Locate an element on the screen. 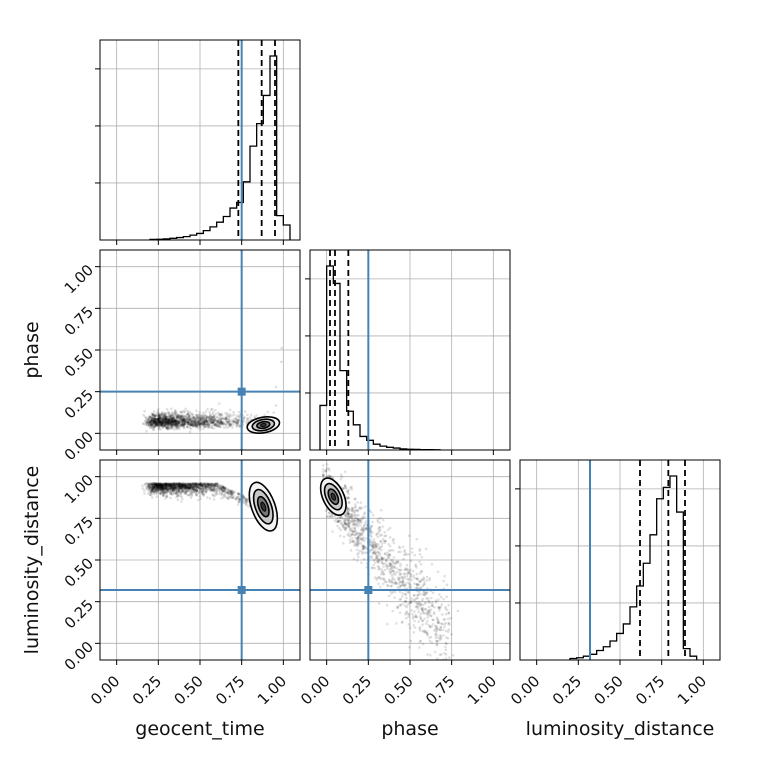 The width and height of the screenshot is (760, 760). panel-phase-hist is located at coordinates (408, 350).